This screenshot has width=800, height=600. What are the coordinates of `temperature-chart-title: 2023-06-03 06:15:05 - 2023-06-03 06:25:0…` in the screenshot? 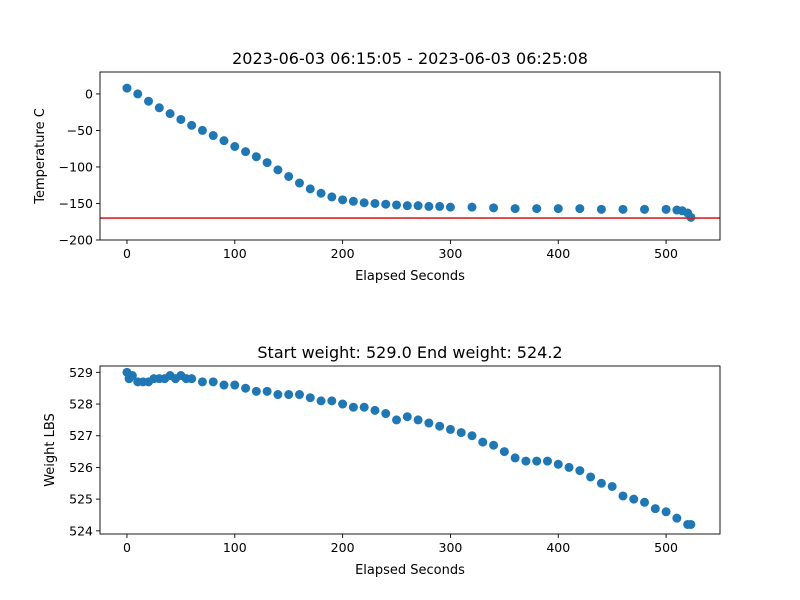 It's located at (410, 58).